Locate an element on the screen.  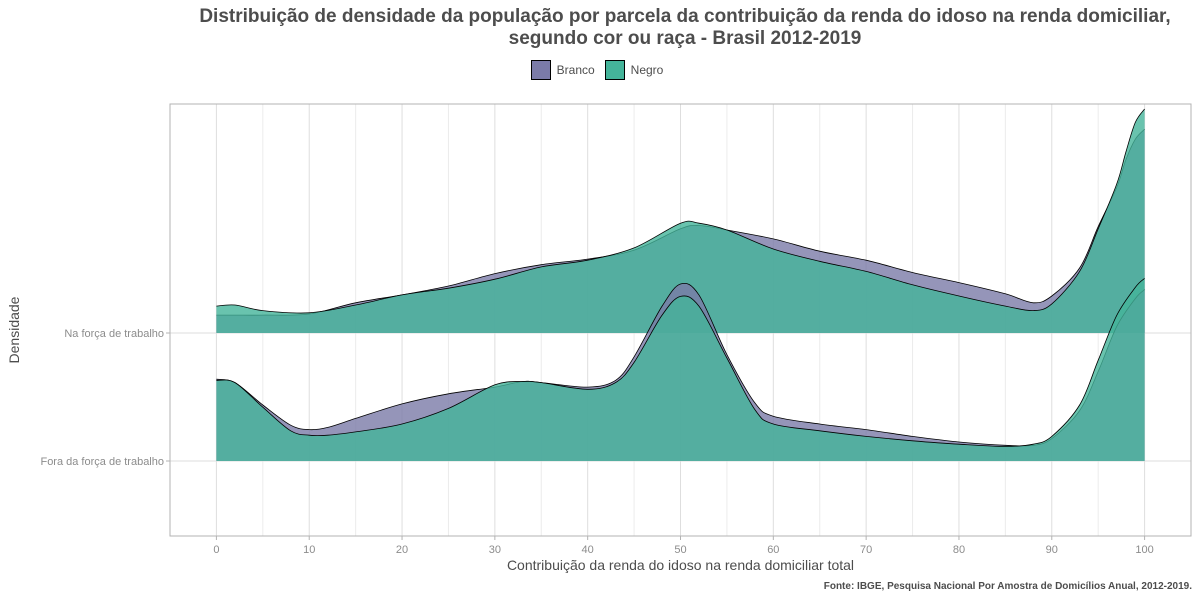
x-tick-label-40: 40 is located at coordinates (588, 550).